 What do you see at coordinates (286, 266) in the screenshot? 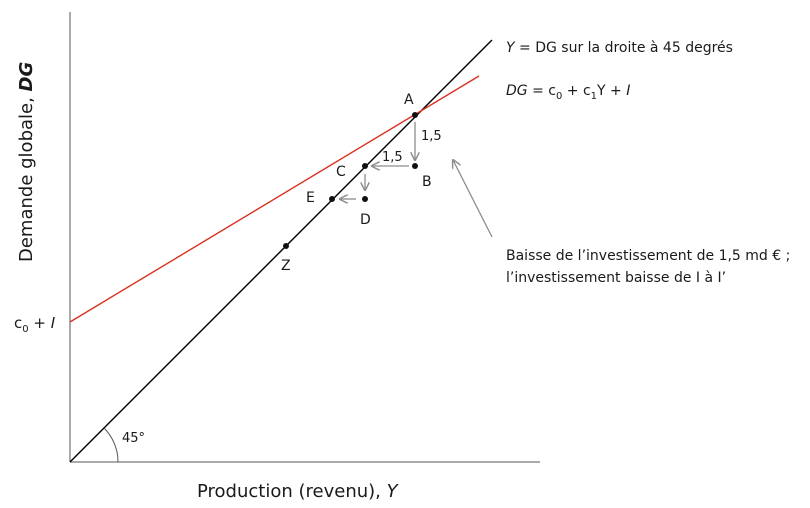
I see `point-z-label: Z` at bounding box center [286, 266].